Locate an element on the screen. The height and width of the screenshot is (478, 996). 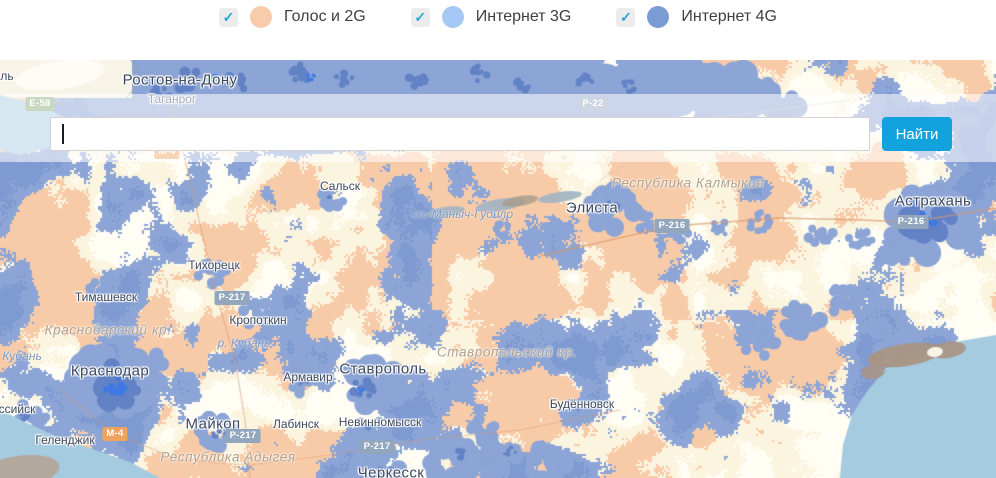
legend-item: ✓ Интернет 4G is located at coordinates (696, 17).